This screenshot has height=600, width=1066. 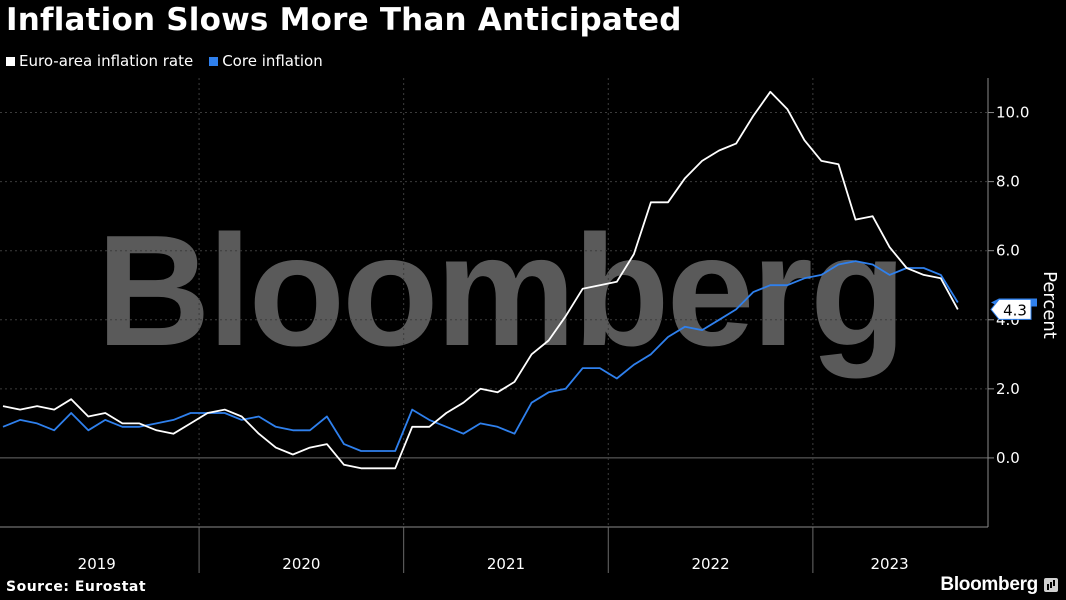 I want to click on brand-logo: Bloomberg, so click(x=999, y=585).